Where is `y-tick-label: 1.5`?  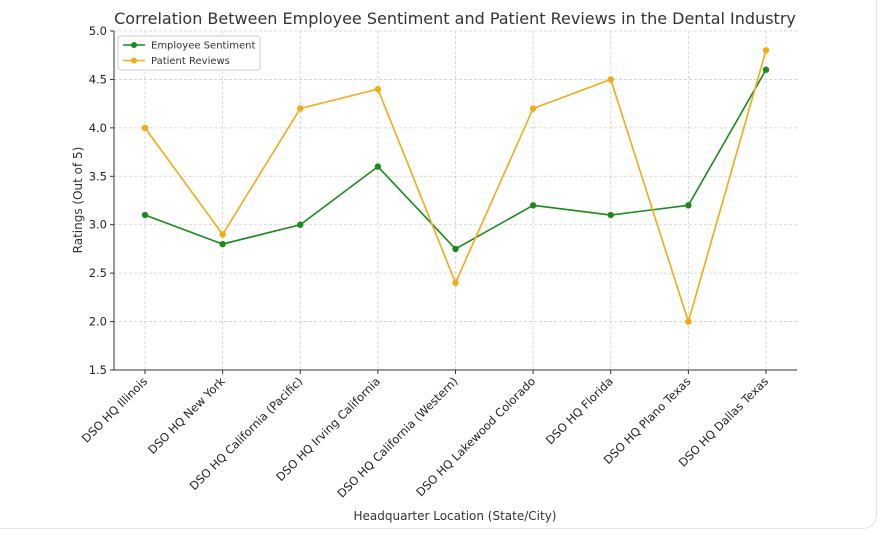 y-tick-label: 1.5 is located at coordinates (98, 370).